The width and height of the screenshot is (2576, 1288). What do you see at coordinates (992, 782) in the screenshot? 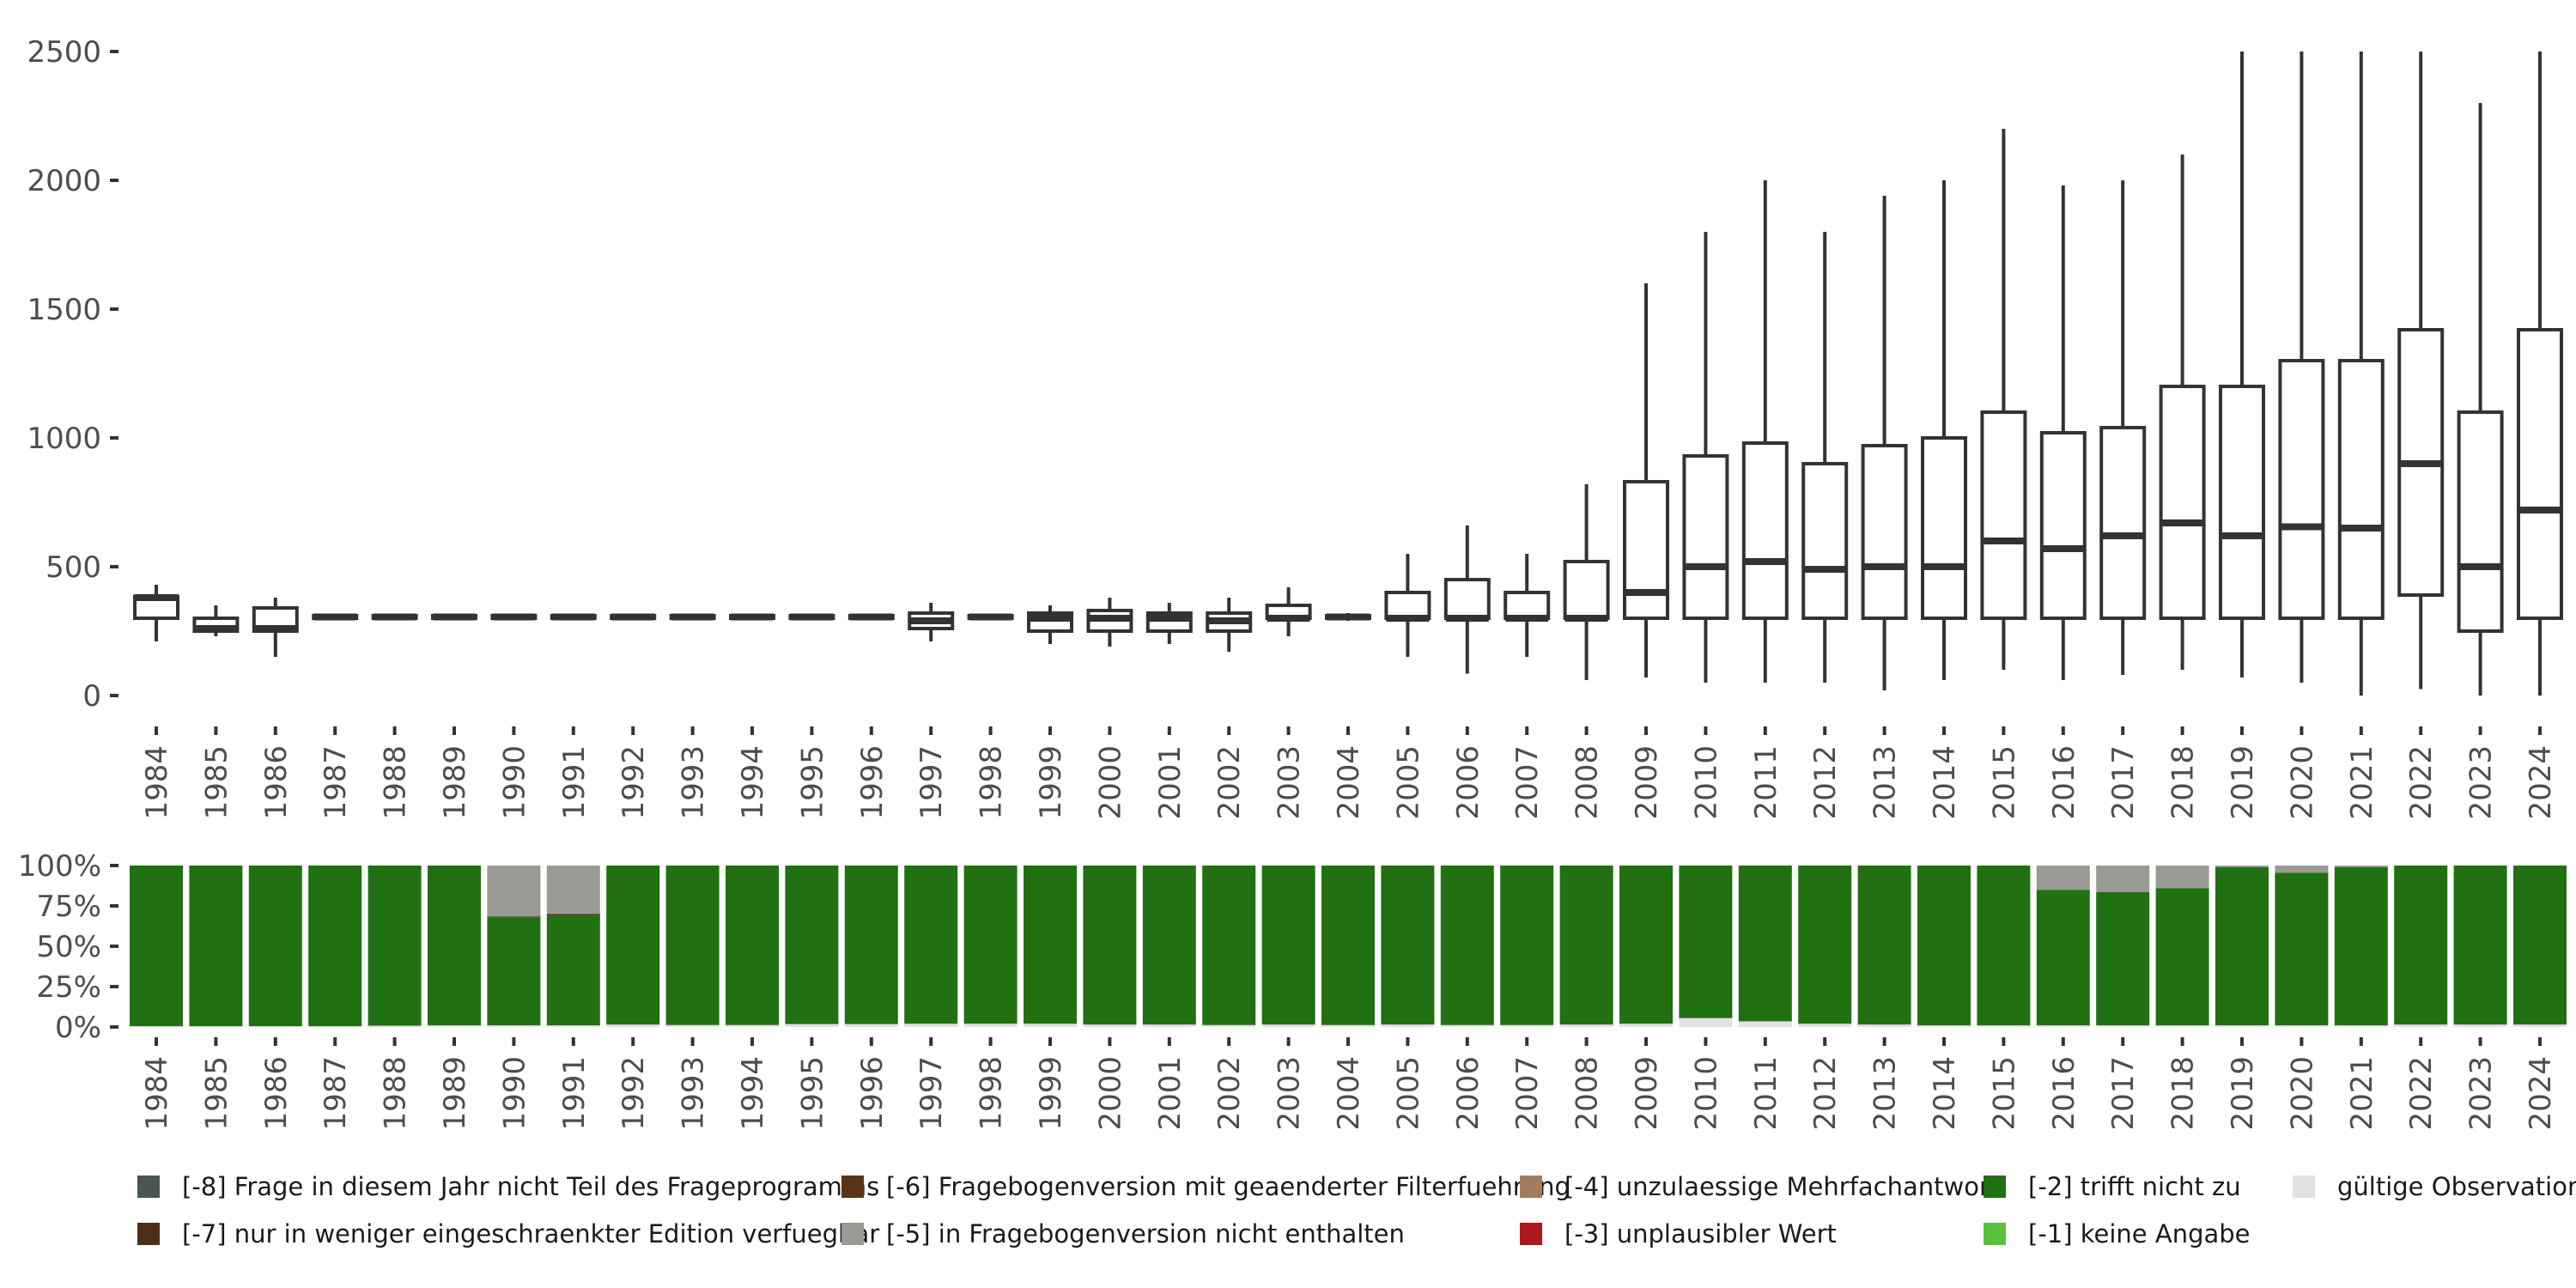
I see `x-tick-label: 1998` at bounding box center [992, 782].